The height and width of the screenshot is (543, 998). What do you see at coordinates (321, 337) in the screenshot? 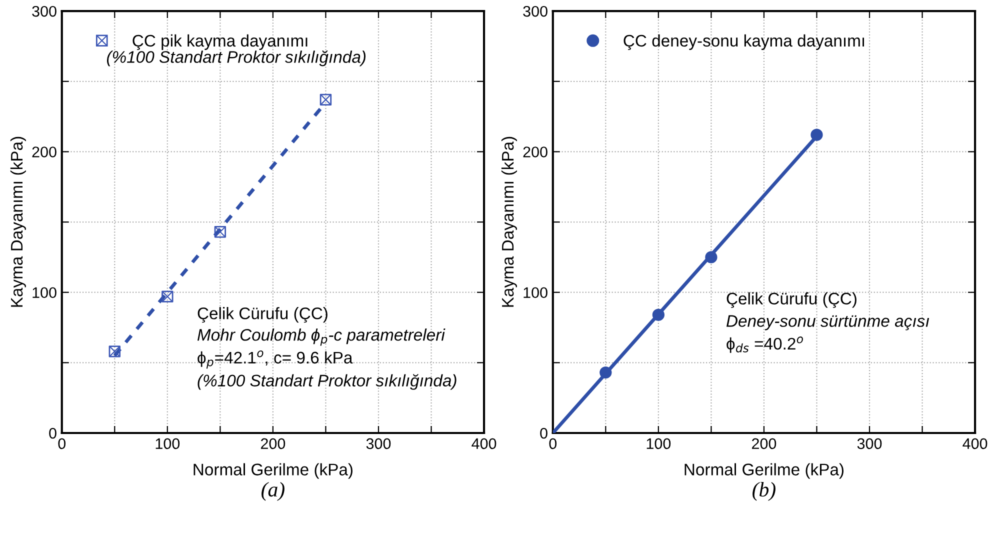
I see `annotation: Mohr Coulomb ϕ$_{p}$-c parametreleri` at bounding box center [321, 337].